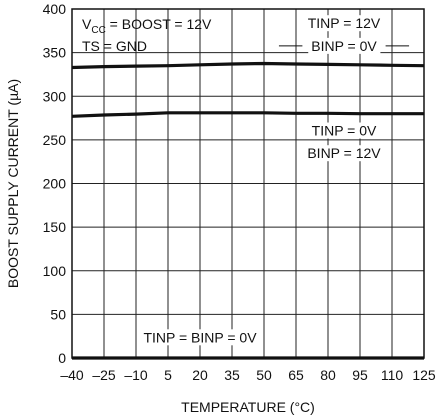 The height and width of the screenshot is (418, 439). Describe the element at coordinates (13, 183) in the screenshot. I see `y-axis-title: BOOST SUPPLY CURRENT (µA)` at that location.